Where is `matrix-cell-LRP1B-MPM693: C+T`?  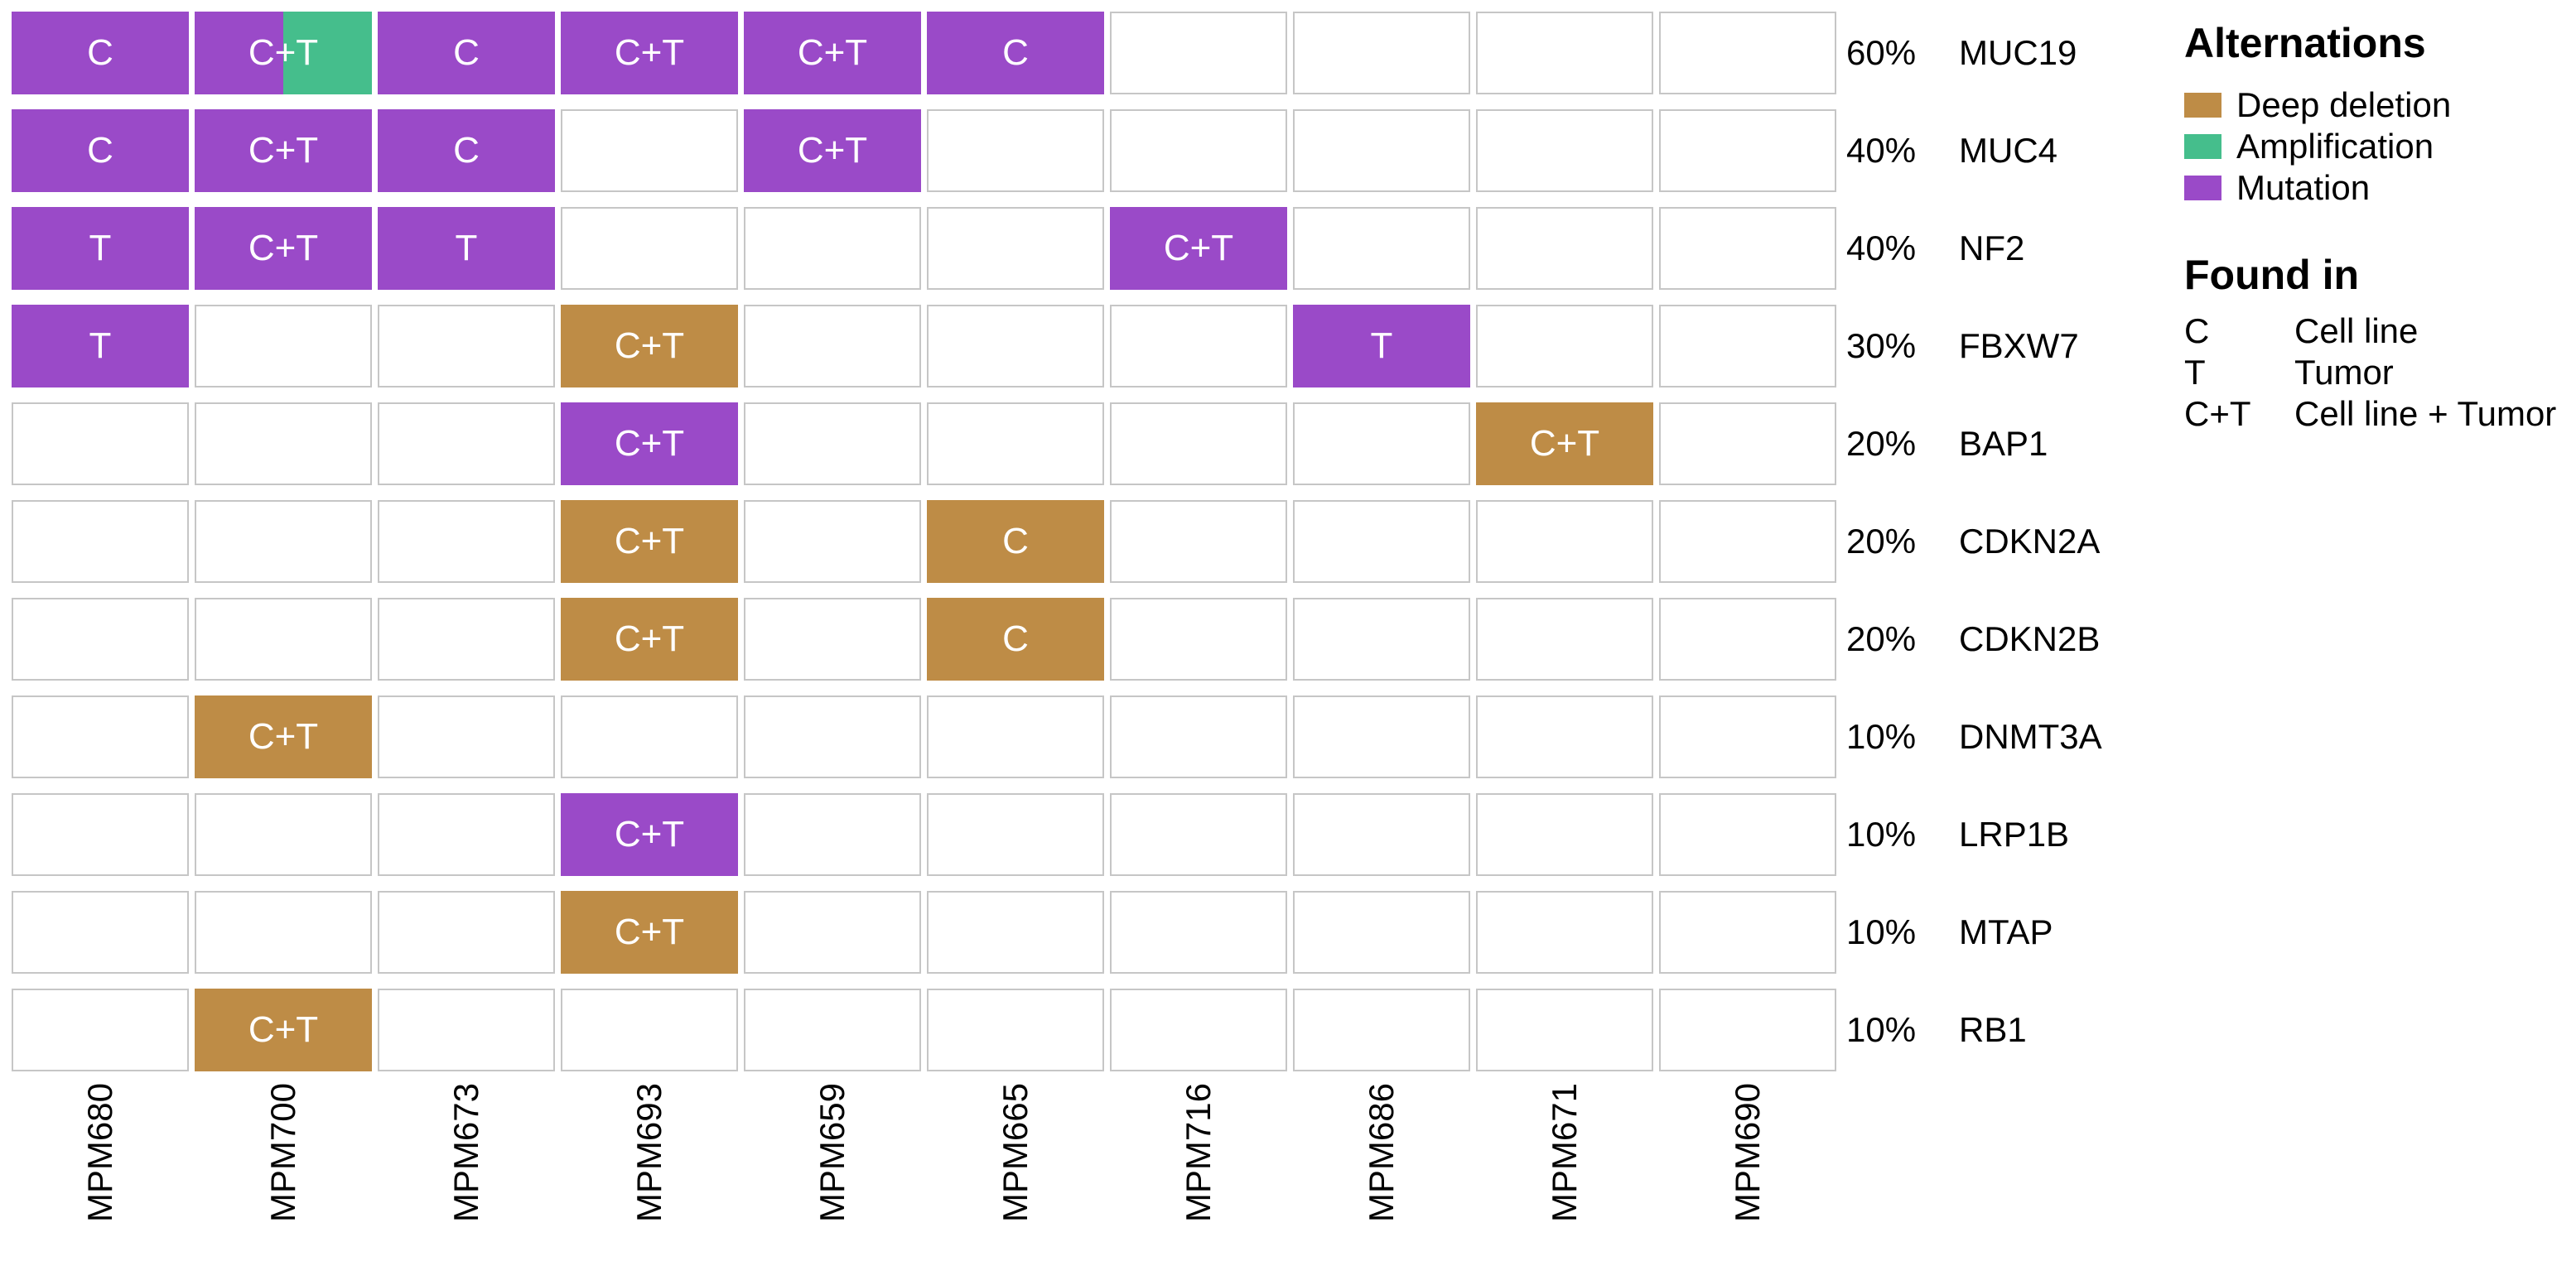
matrix-cell-LRP1B-MPM693: C+T is located at coordinates (650, 834).